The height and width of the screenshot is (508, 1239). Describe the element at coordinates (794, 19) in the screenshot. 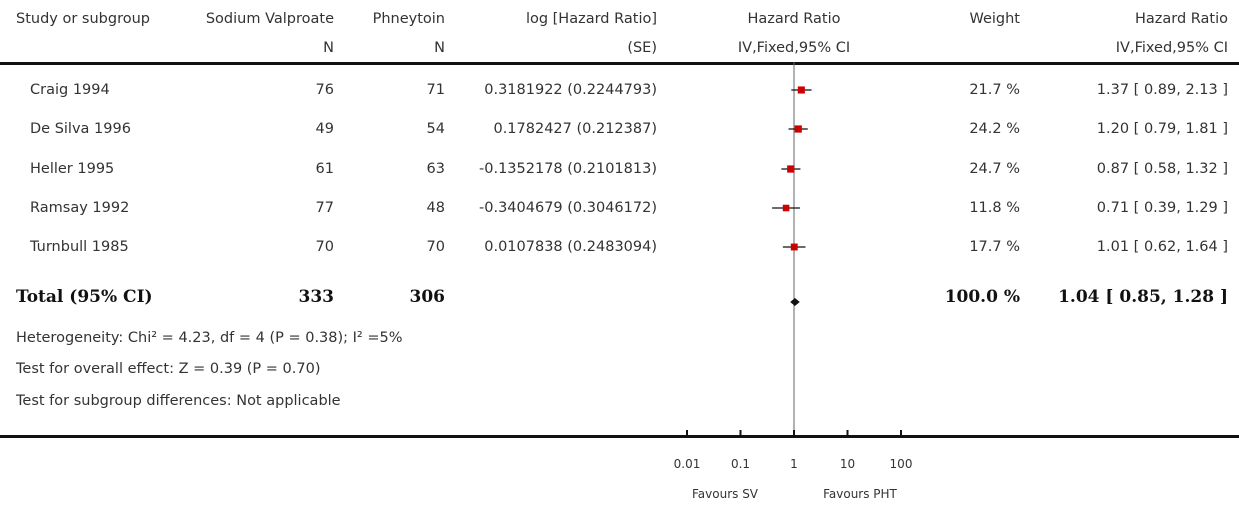

I see `header-hr-plot: Hazard Ratio` at that location.